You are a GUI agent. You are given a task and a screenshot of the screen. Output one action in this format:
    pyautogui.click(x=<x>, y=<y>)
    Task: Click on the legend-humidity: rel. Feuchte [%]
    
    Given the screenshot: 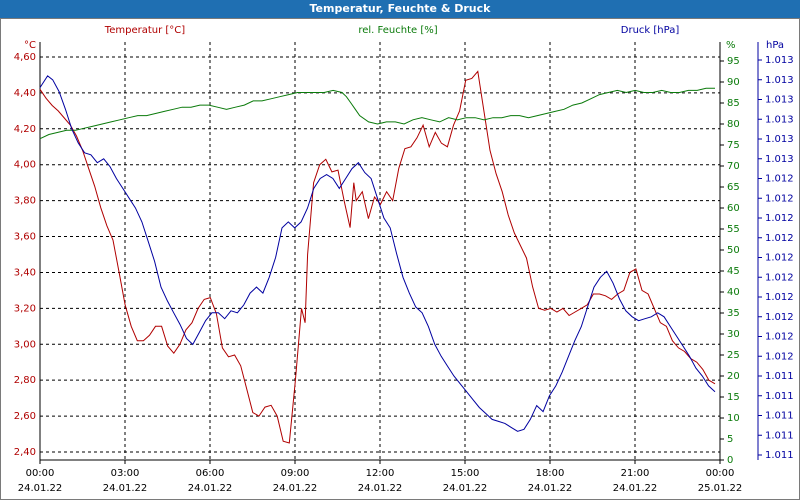 What is the action you would take?
    pyautogui.click(x=397, y=30)
    